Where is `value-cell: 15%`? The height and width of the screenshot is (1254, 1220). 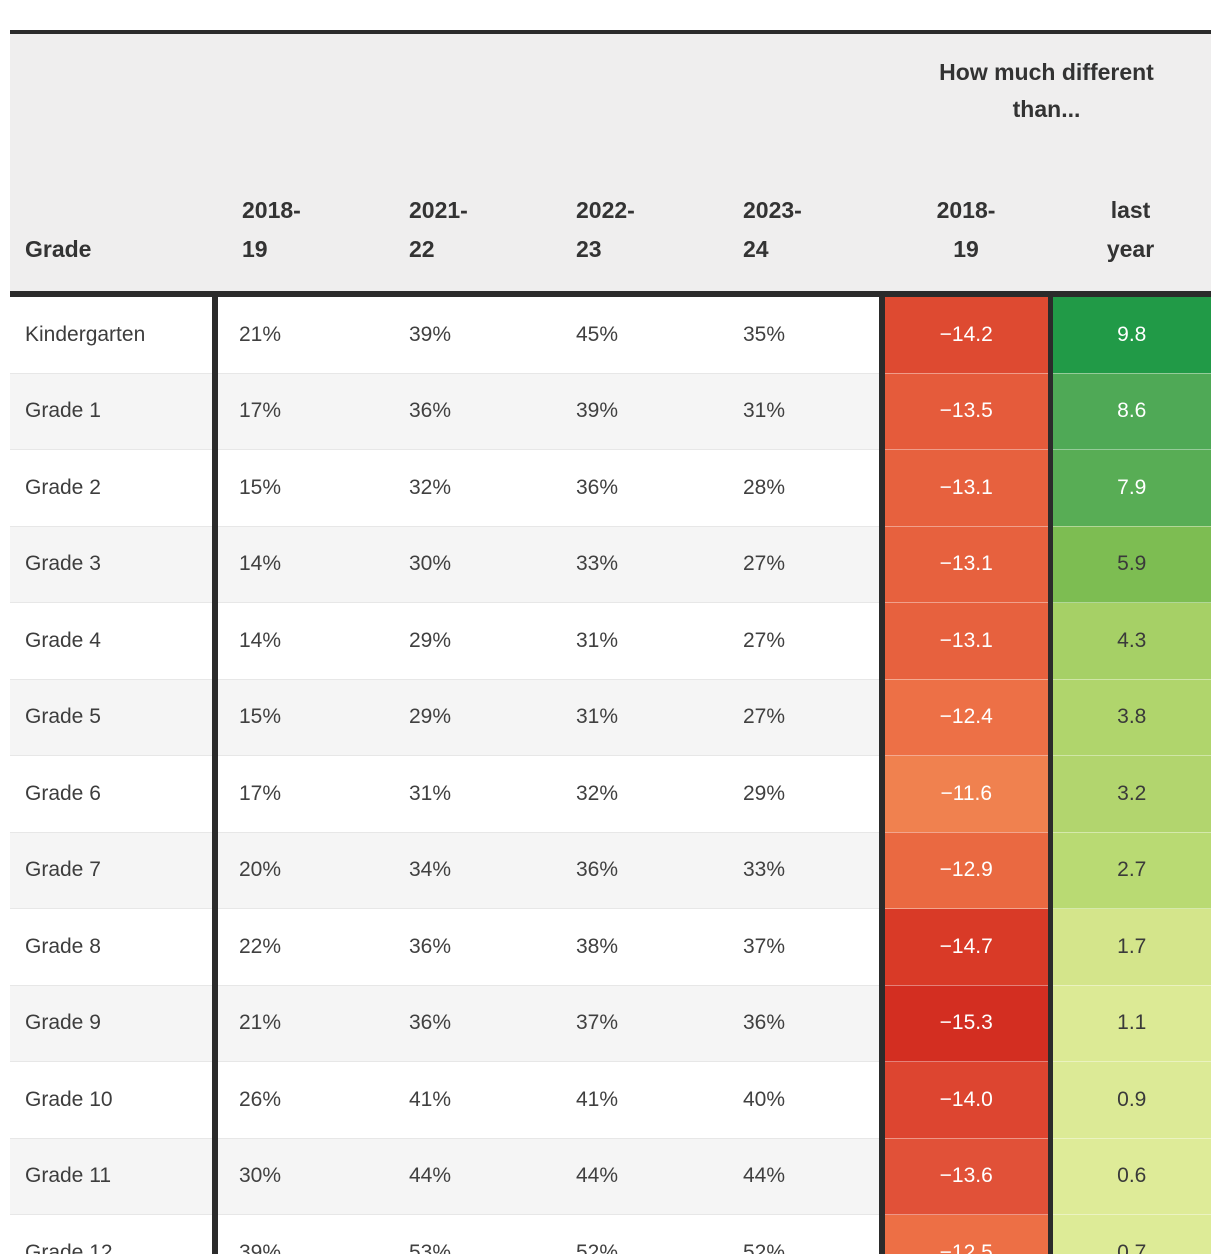
value-cell: 15% is located at coordinates (297, 487).